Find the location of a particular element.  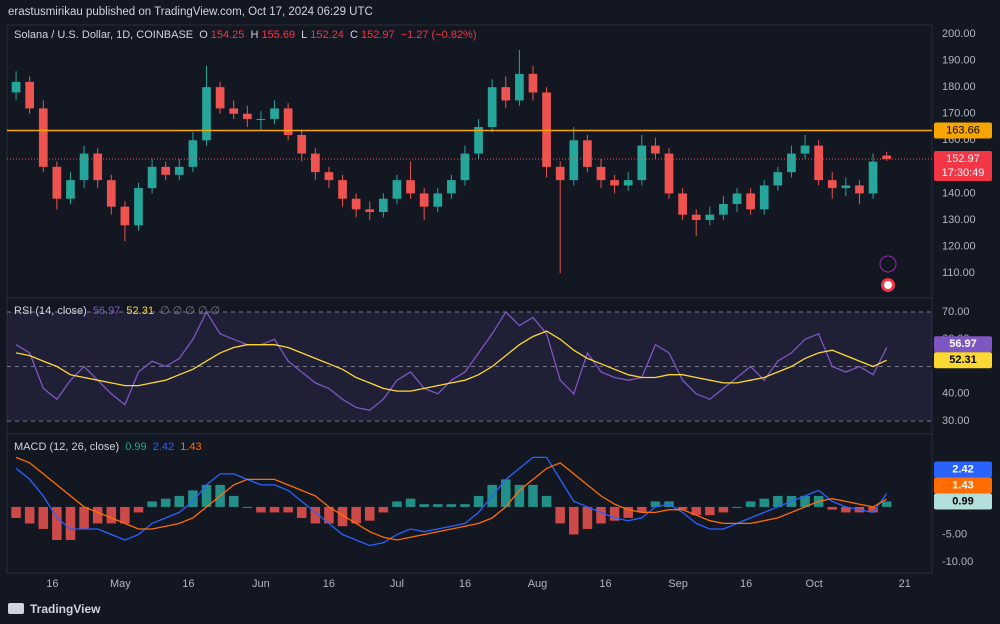

y-tick-label: 30.00 is located at coordinates (956, 421).